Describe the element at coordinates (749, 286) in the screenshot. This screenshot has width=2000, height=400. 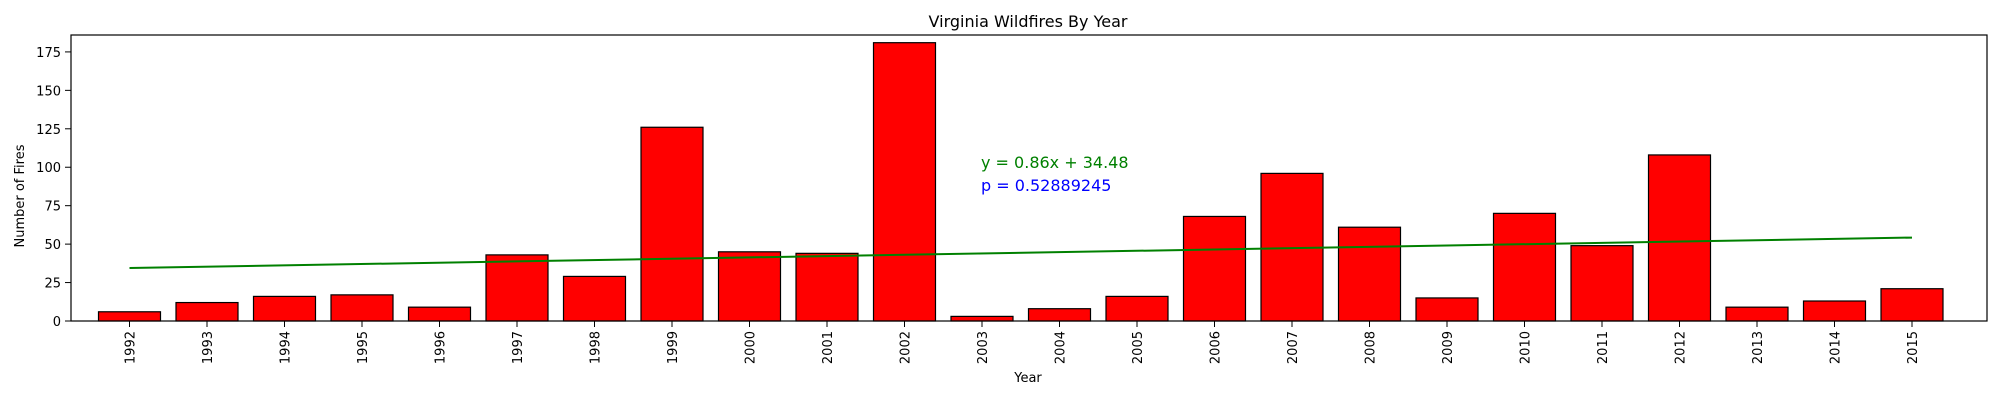
I see `bar-2000` at that location.